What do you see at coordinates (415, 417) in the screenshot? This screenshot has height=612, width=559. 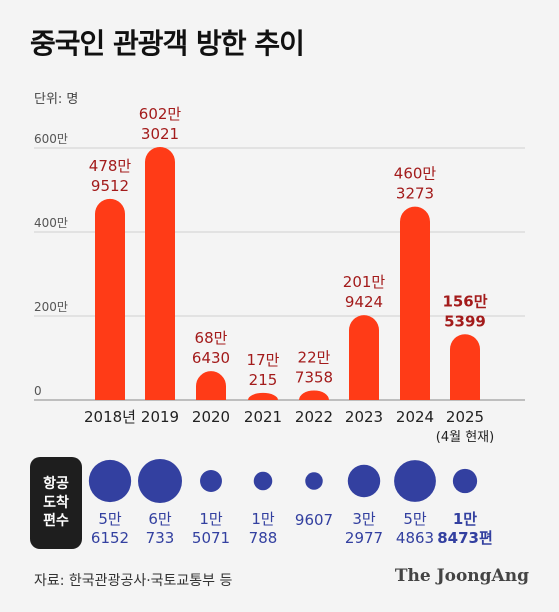 I see `x-tick-label: 2024` at bounding box center [415, 417].